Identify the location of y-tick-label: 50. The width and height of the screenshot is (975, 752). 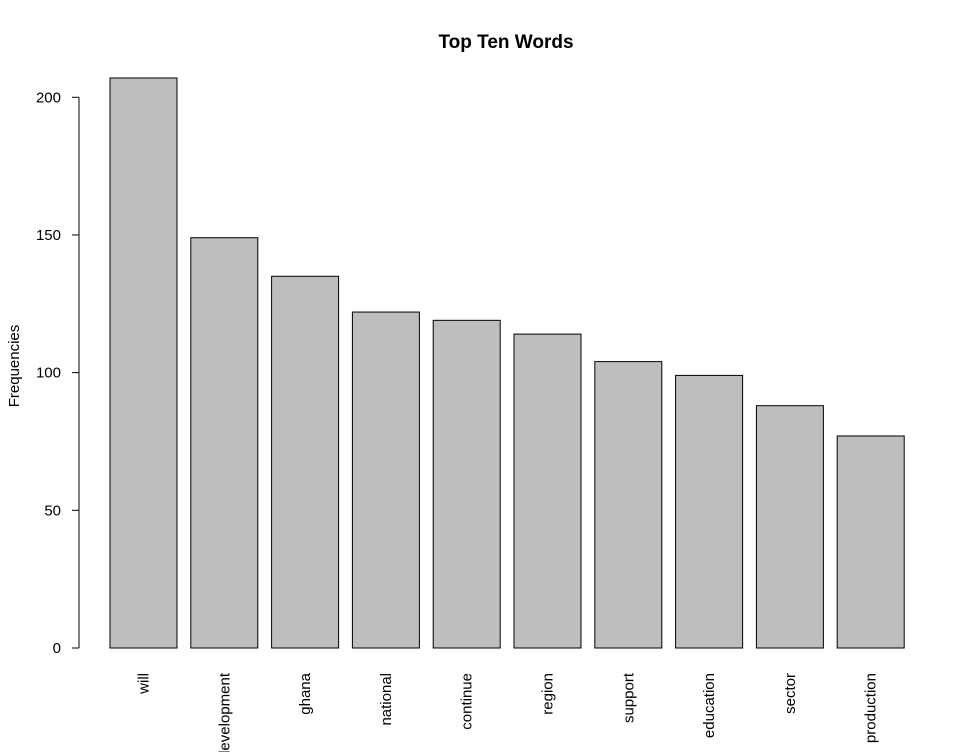
(52, 510).